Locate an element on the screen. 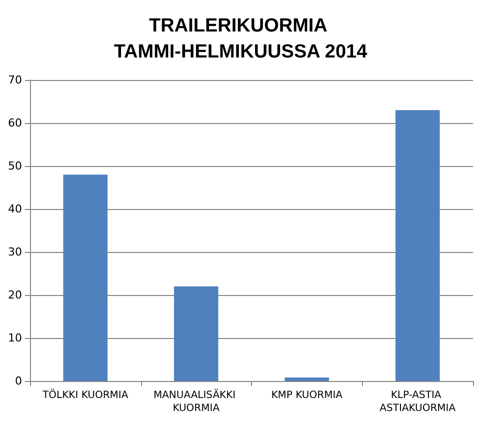  y-tick-label: 40 is located at coordinates (15, 209).